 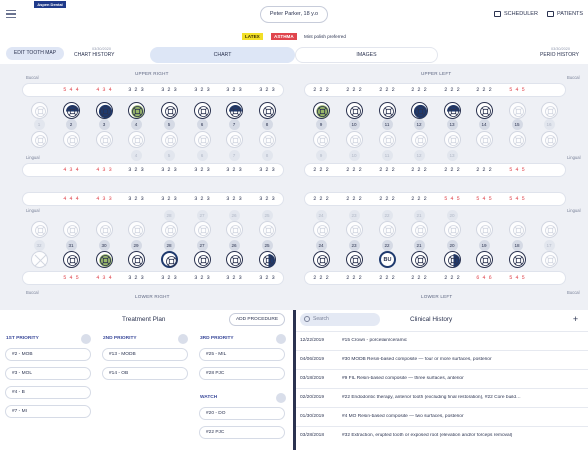 What do you see at coordinates (575, 319) in the screenshot?
I see `add-history-button: +` at bounding box center [575, 319].